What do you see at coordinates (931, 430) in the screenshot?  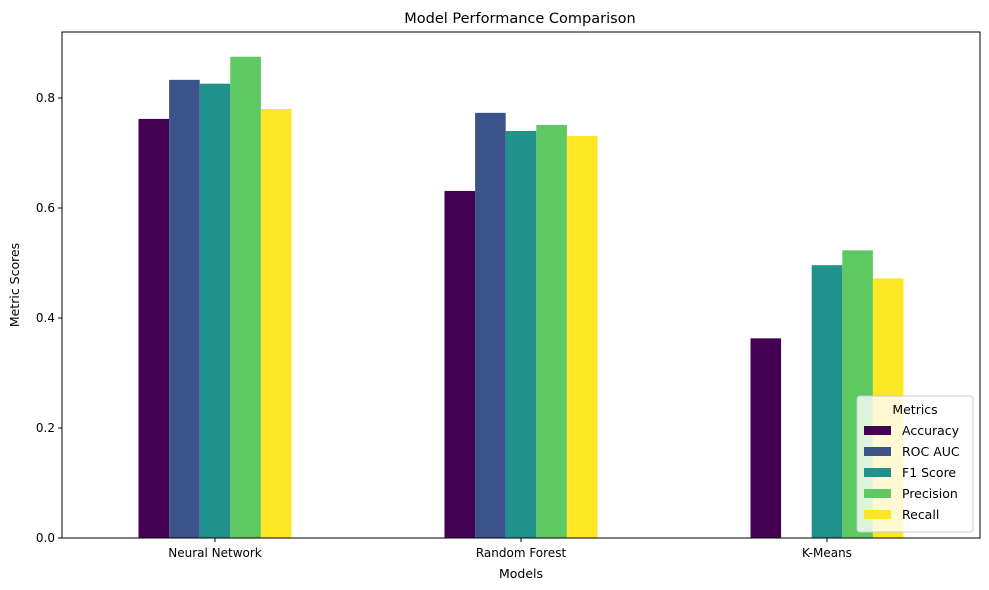 I see `legend-label: Accuracy` at bounding box center [931, 430].